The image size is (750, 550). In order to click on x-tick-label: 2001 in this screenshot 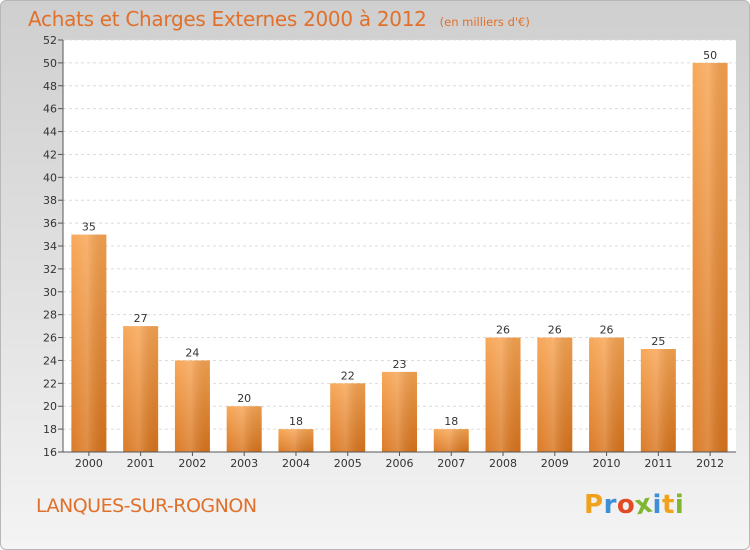, I will do `click(141, 463)`.